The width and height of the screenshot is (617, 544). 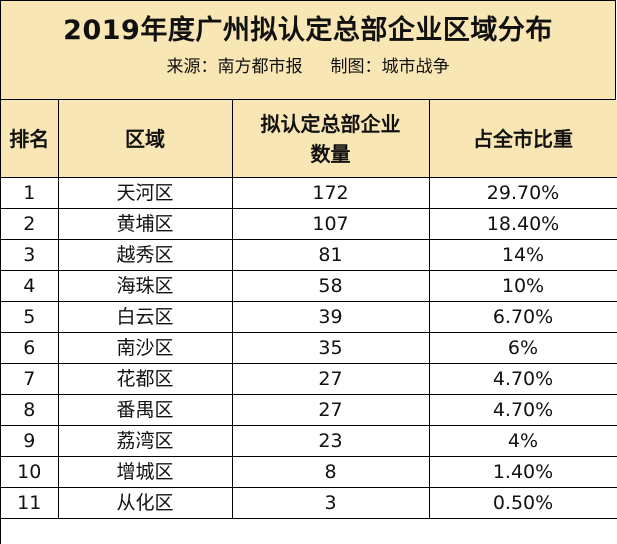 What do you see at coordinates (145, 348) in the screenshot?
I see `cell-district: 南沙区` at bounding box center [145, 348].